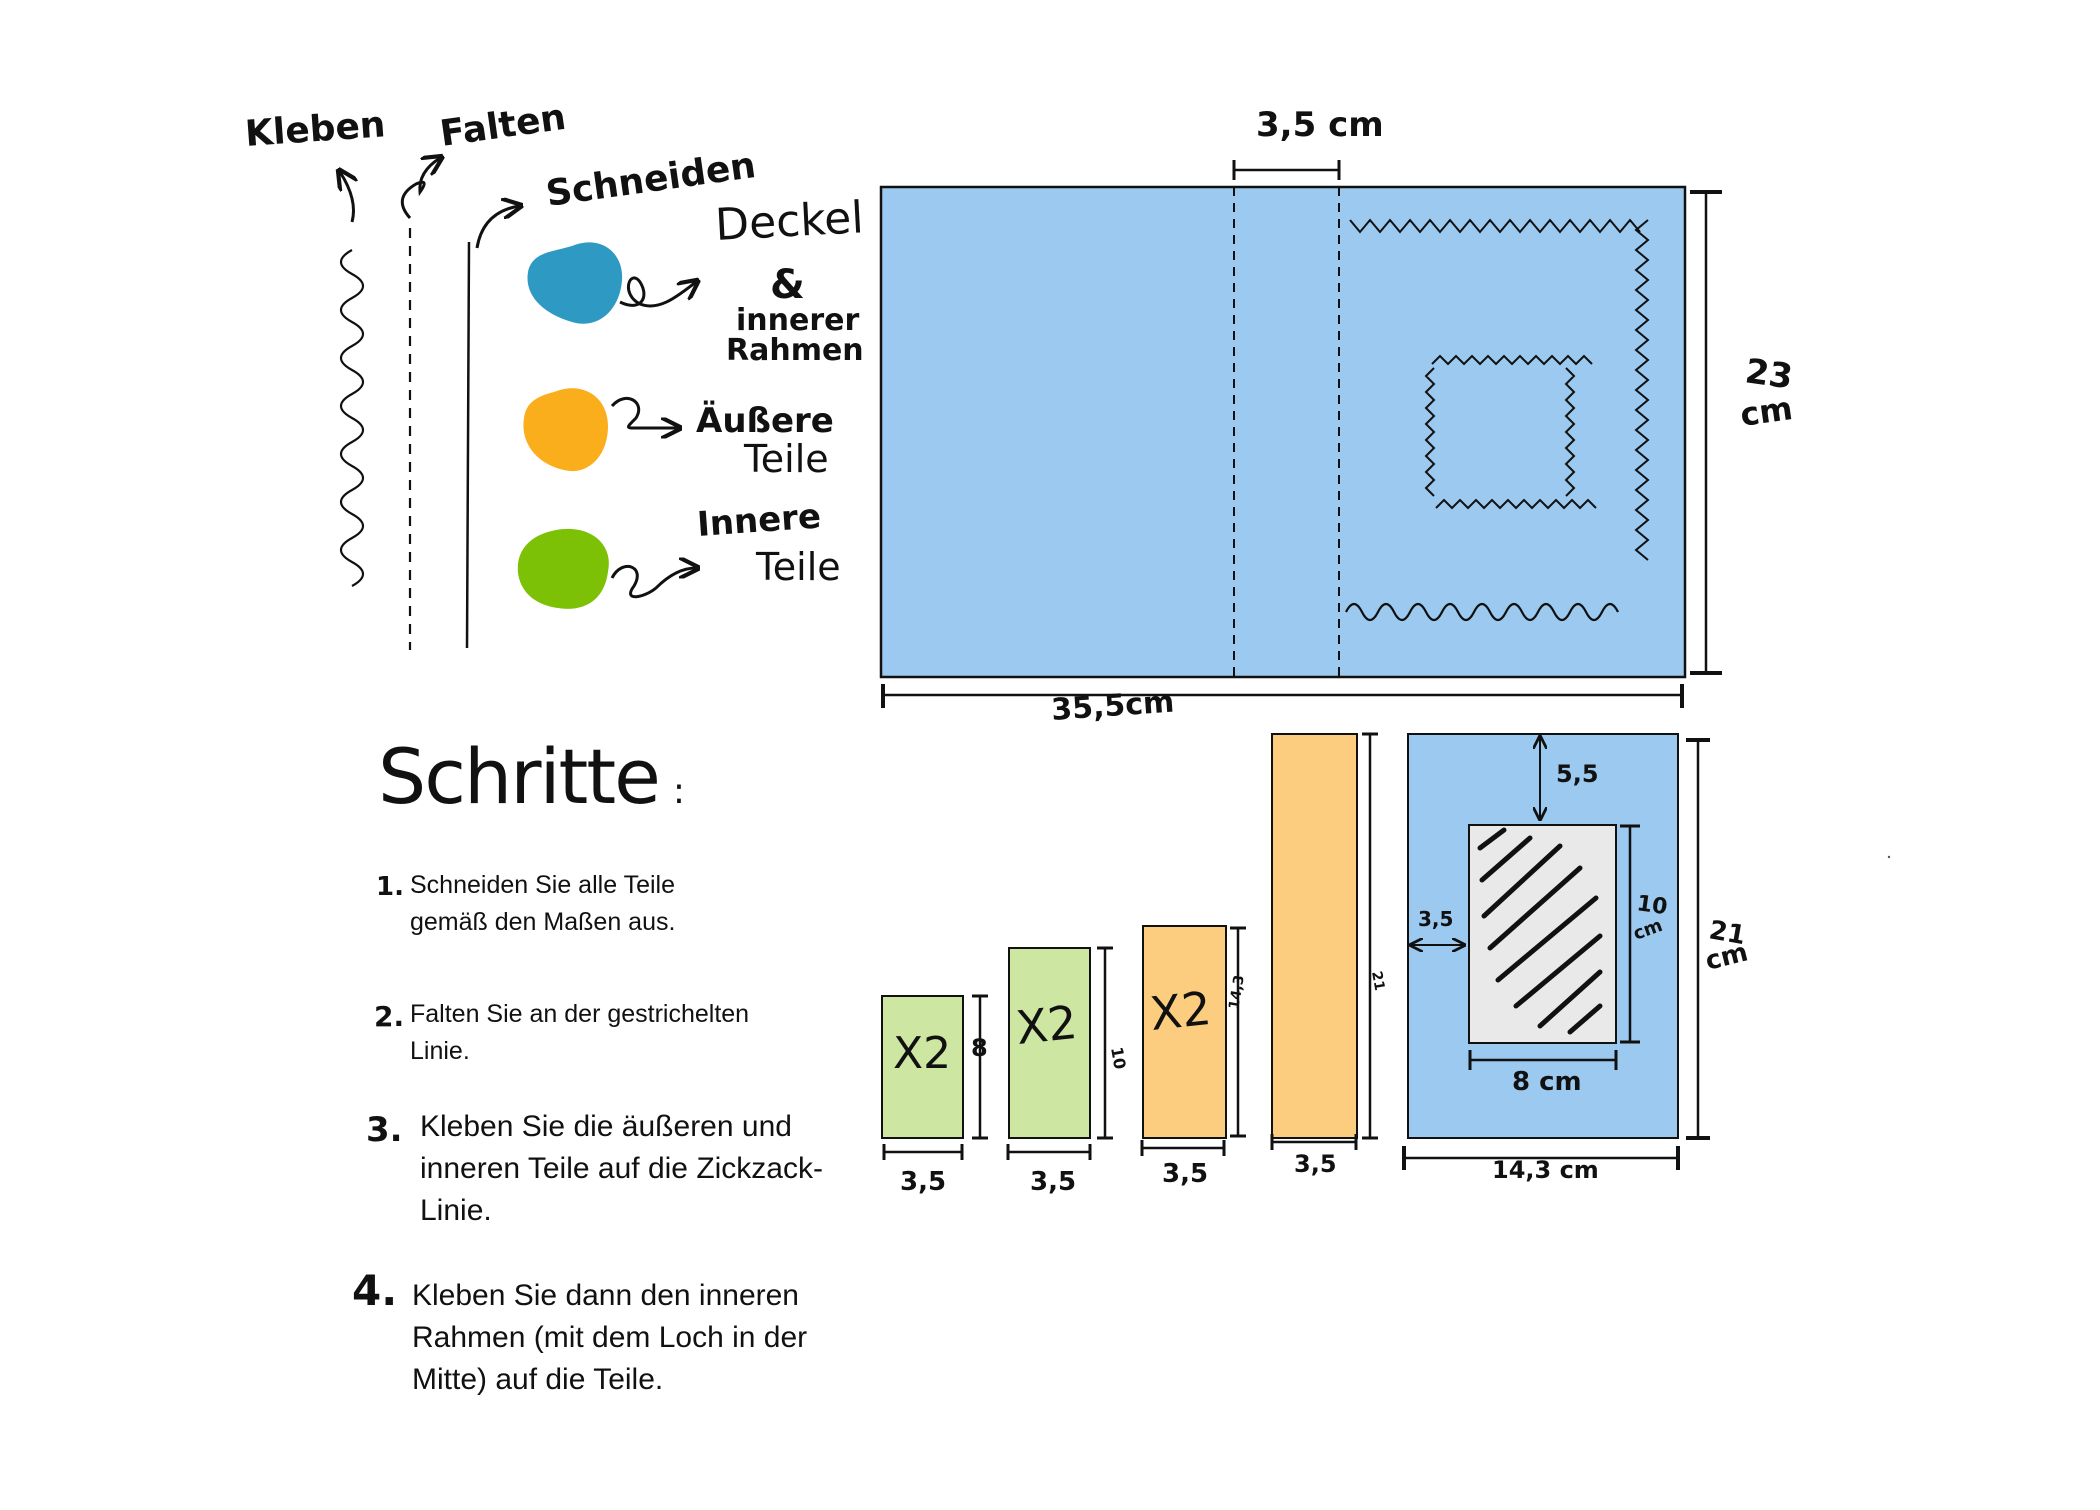 The width and height of the screenshot is (2100, 1510). What do you see at coordinates (1570, 432) in the screenshot?
I see `glue-zigzag-window-right` at bounding box center [1570, 432].